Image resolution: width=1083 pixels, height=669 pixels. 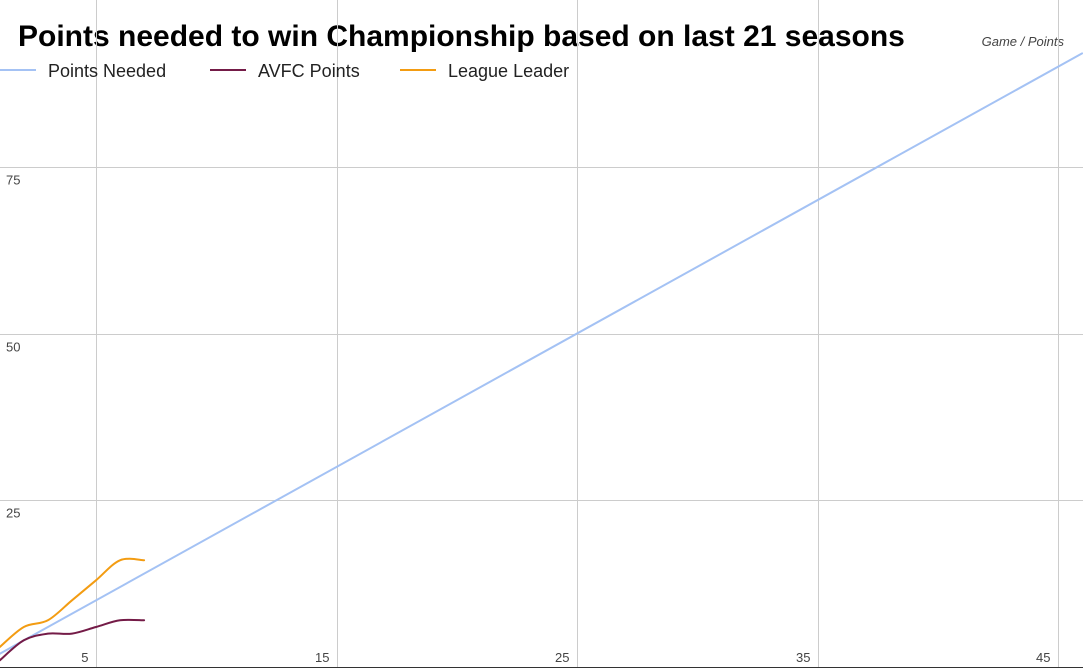 I want to click on y-tick-label-50: 50, so click(x=13, y=347).